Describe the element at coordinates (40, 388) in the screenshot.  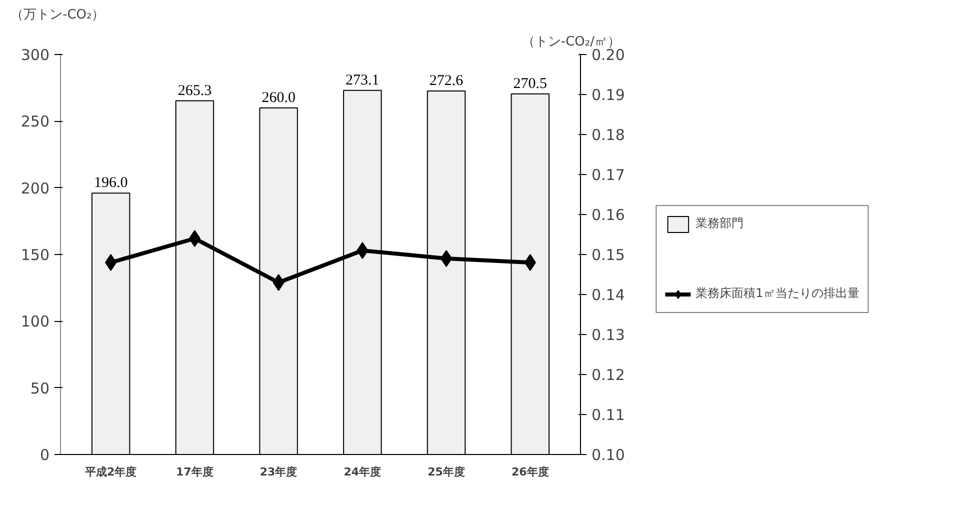
I see `y-tick-label: 50` at that location.